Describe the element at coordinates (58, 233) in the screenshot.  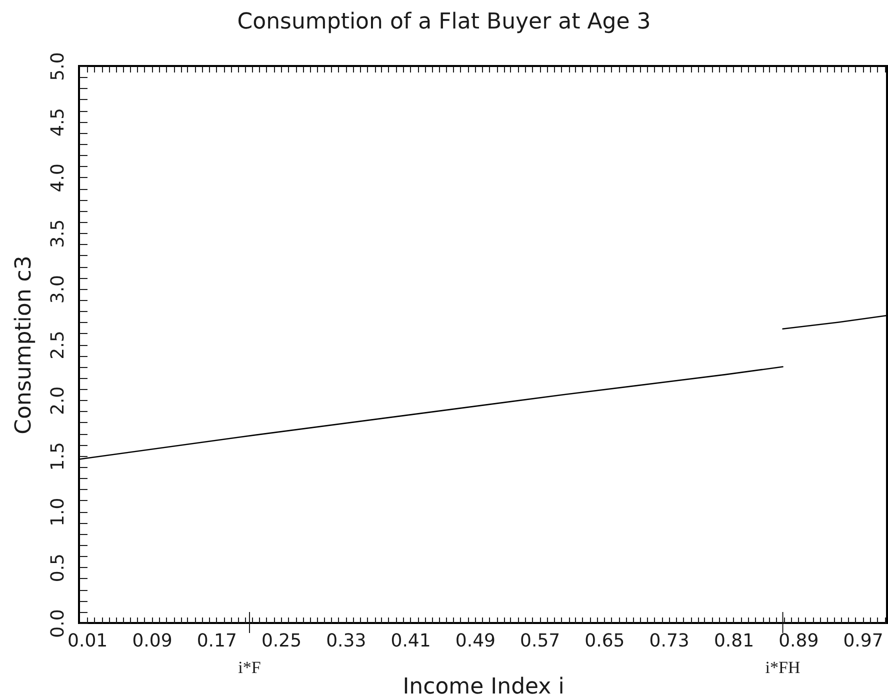
I see `y-tick-label: 3.5` at that location.